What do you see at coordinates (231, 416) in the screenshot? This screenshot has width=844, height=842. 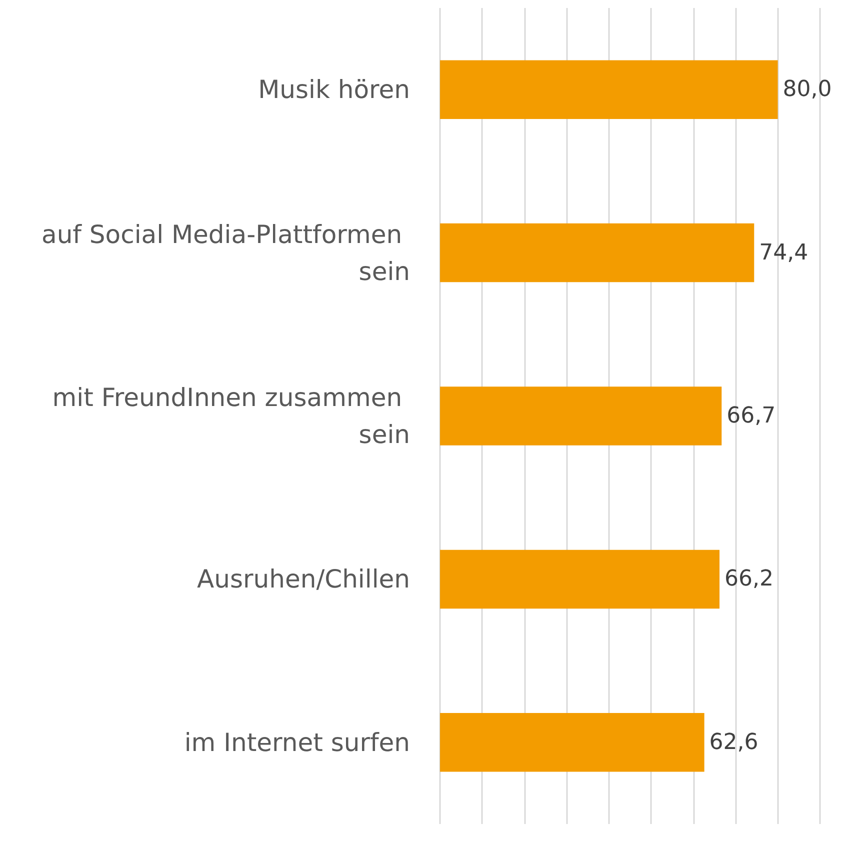 I see `y-tick-label: mit FreundInnen zusammen sein` at bounding box center [231, 416].